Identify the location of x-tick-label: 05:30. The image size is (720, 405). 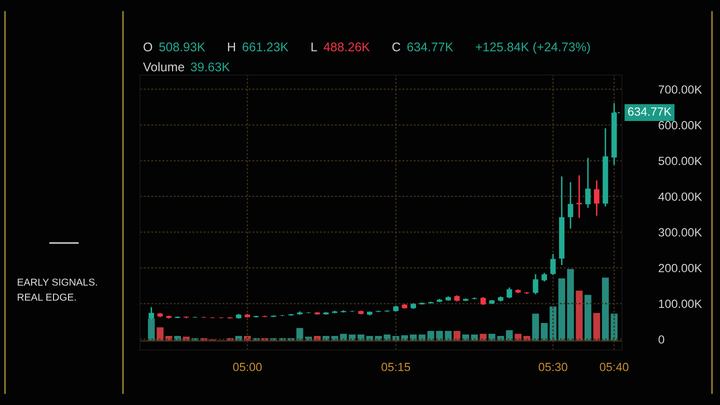
(553, 367).